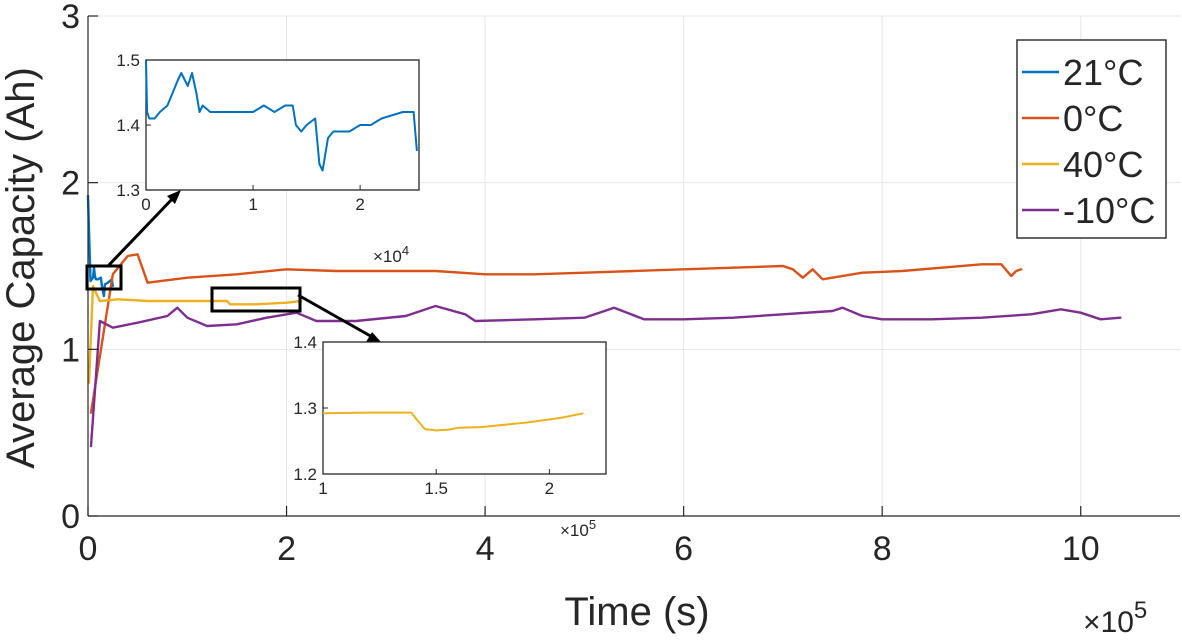  What do you see at coordinates (21, 268) in the screenshot?
I see `y-axis-label: Average Capacity (Ah)` at bounding box center [21, 268].